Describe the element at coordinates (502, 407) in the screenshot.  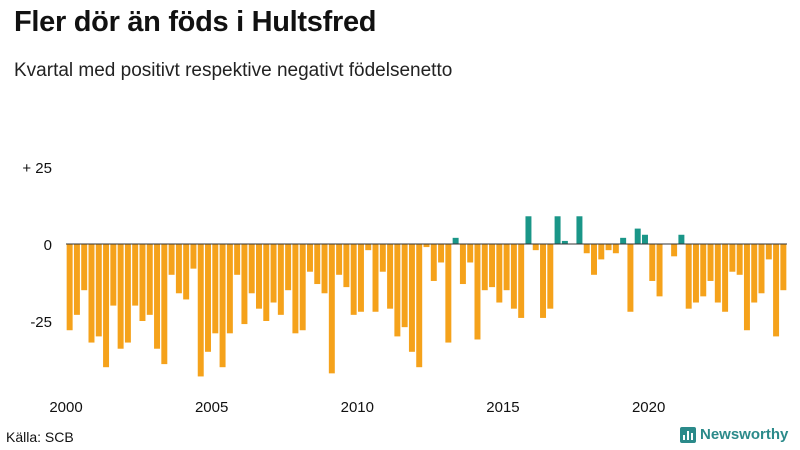
I see `x-tick-label: 2015` at that location.